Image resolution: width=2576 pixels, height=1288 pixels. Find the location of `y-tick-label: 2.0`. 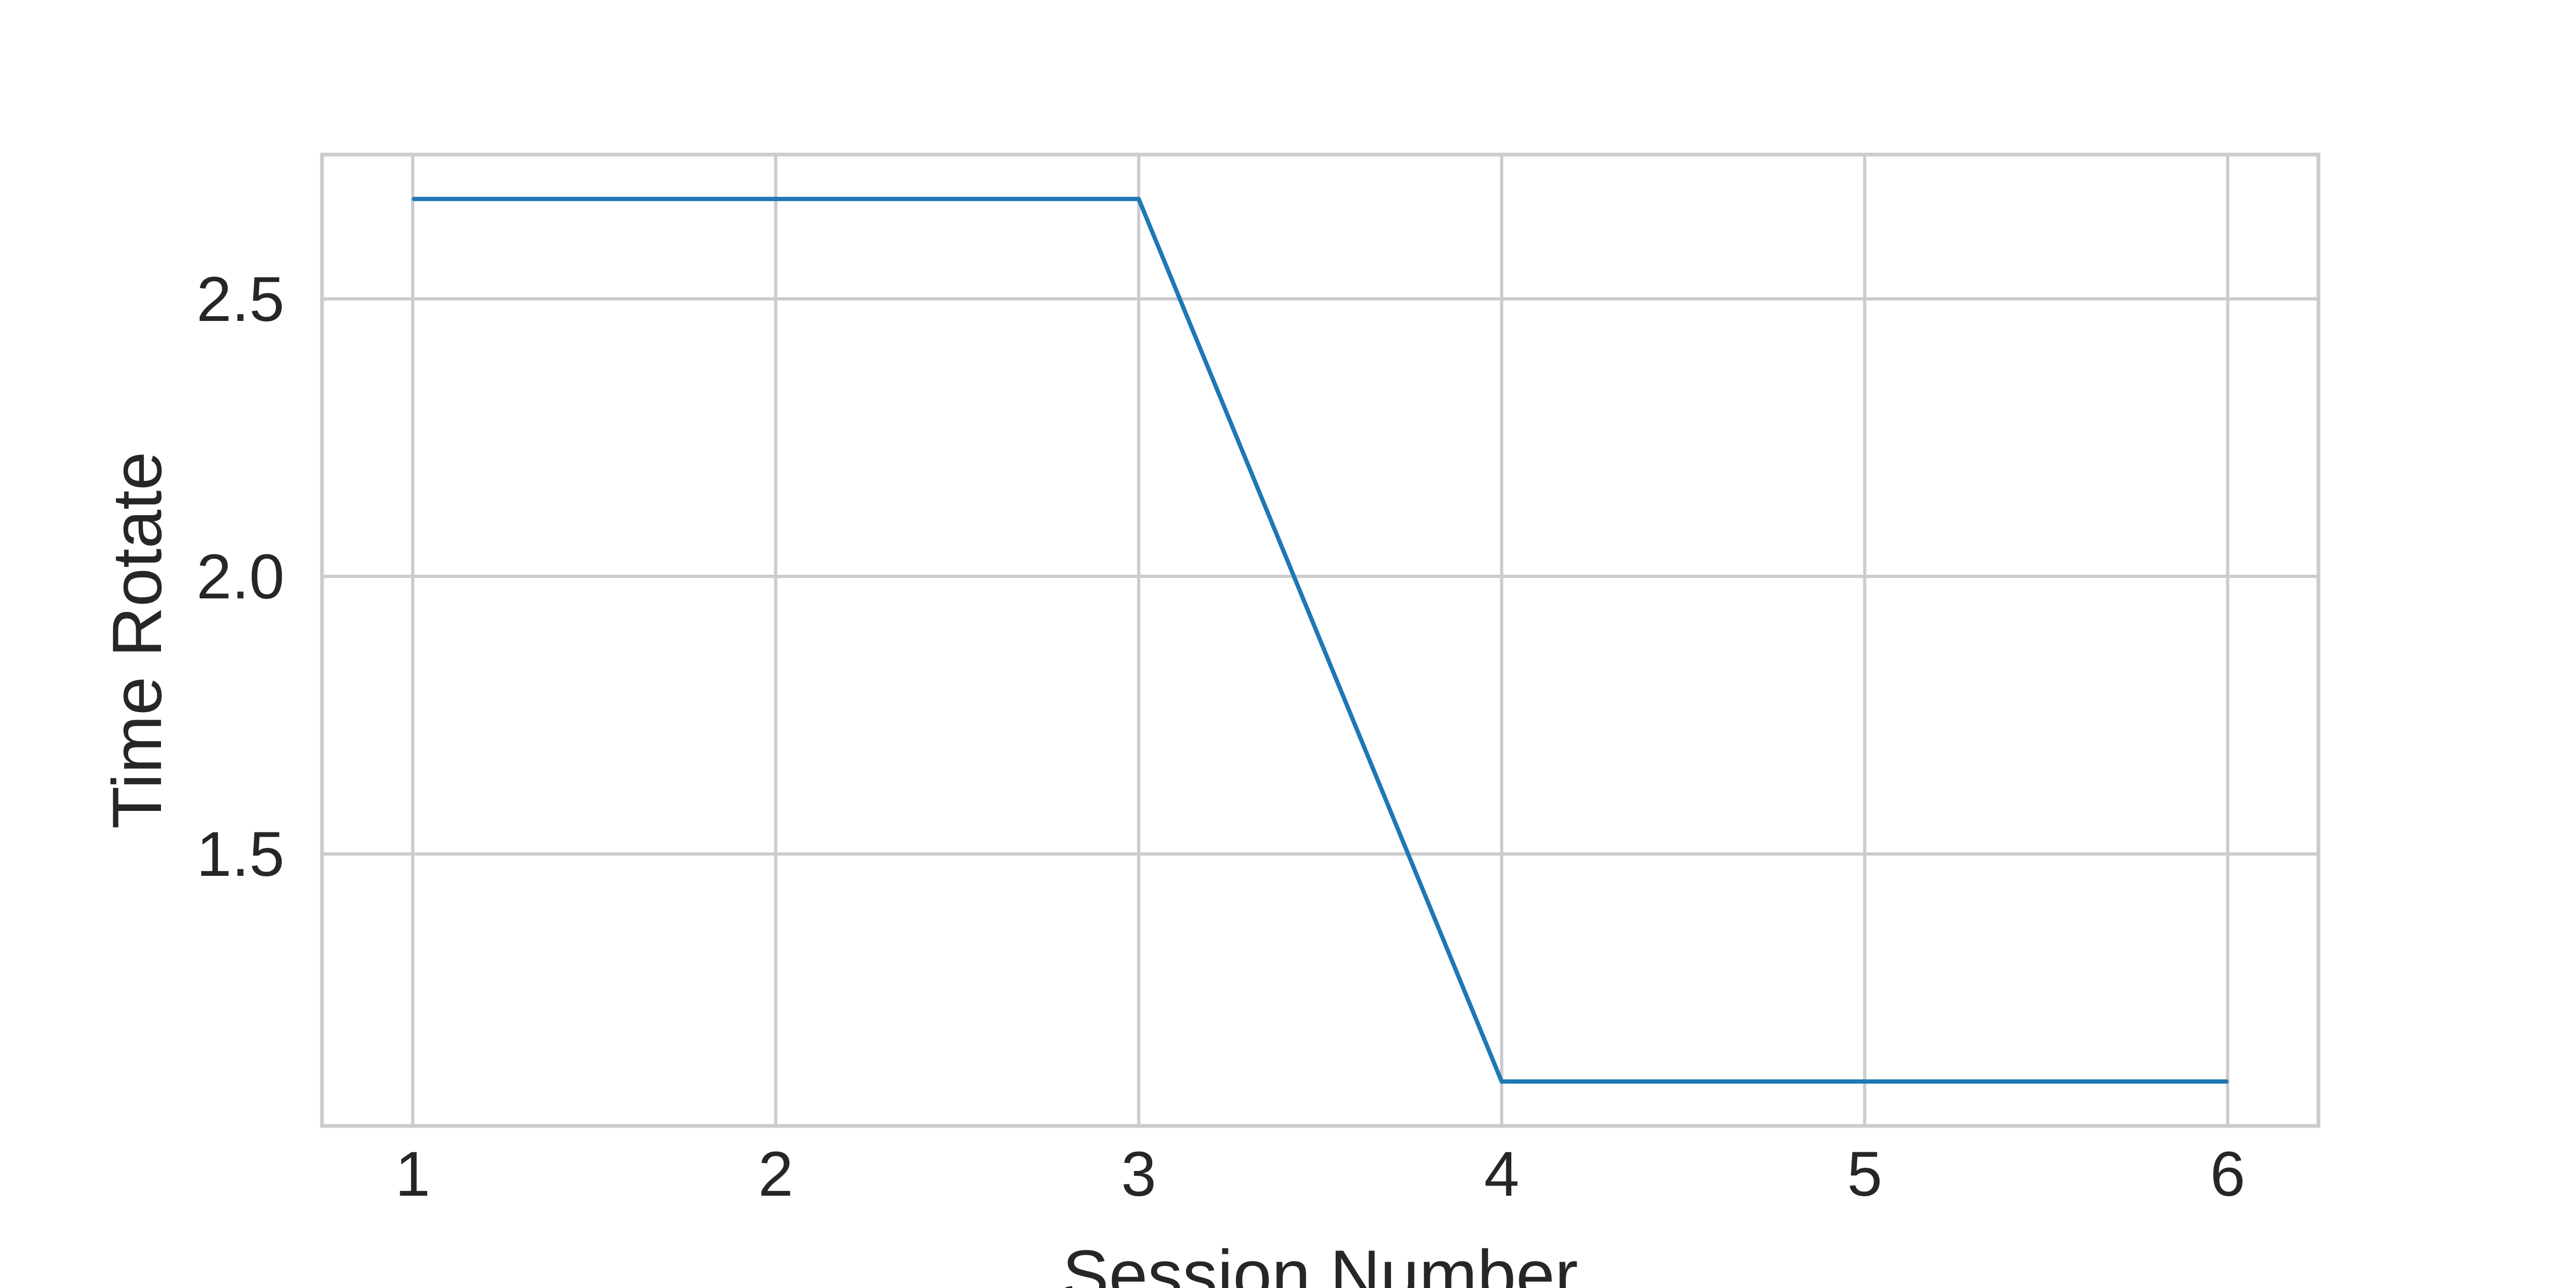

y-tick-label: 2.0 is located at coordinates (240, 576).